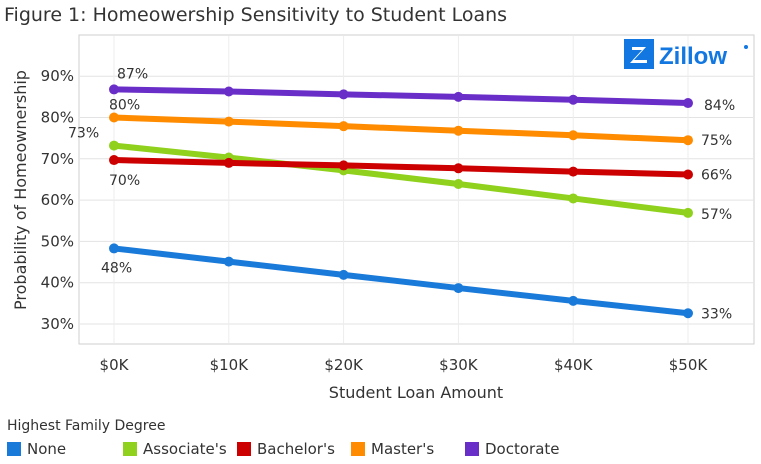 This screenshot has height=464, width=761. What do you see at coordinates (83, 134) in the screenshot?
I see `data-label-start: 73%` at bounding box center [83, 134].